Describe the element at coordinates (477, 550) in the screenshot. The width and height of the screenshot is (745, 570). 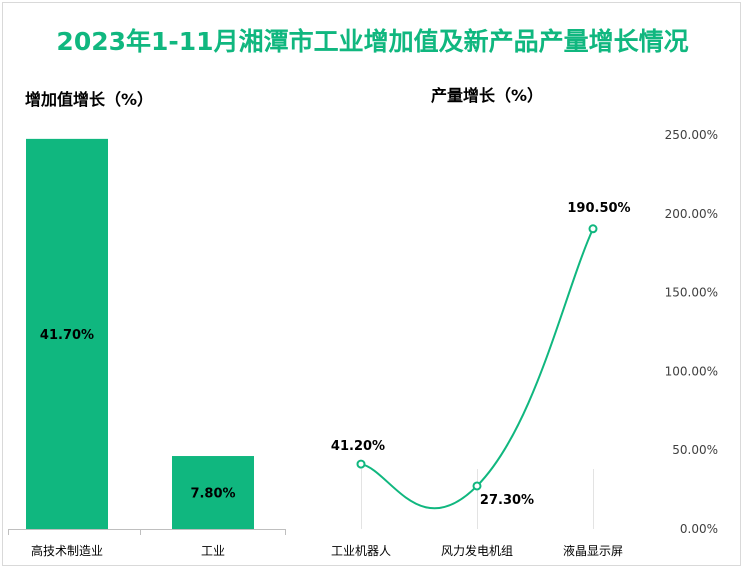
I see `x-tick-label: 风力发电机组` at that location.